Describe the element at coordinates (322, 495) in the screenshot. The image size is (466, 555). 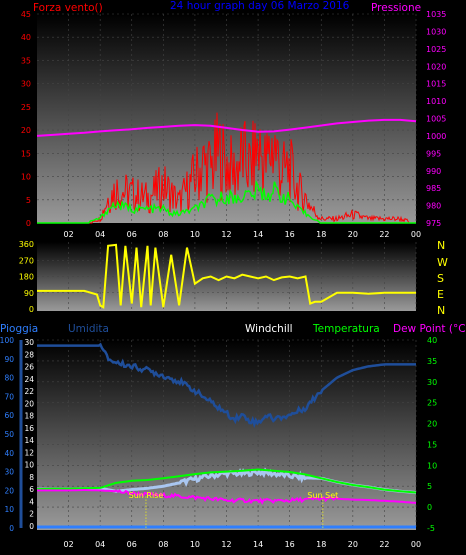
I see `sun-set-label: Sun Set` at that location.